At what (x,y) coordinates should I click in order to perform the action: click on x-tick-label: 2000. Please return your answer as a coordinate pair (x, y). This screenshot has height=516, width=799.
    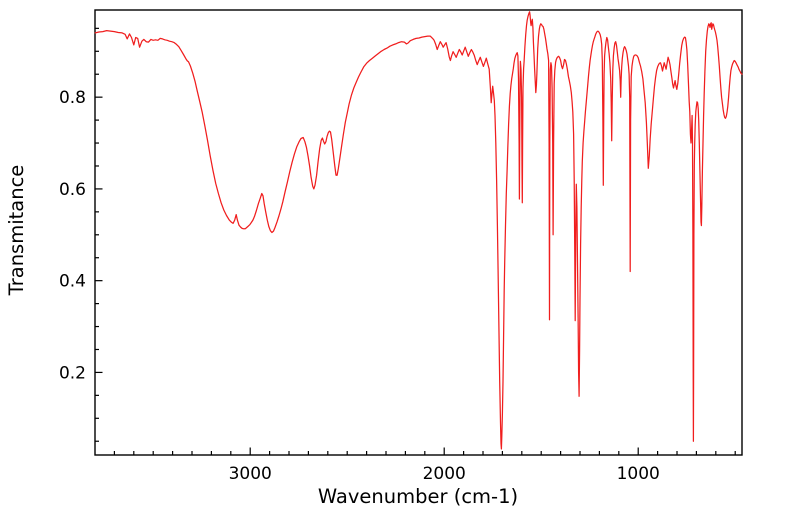
    Looking at the image, I should click on (444, 474).